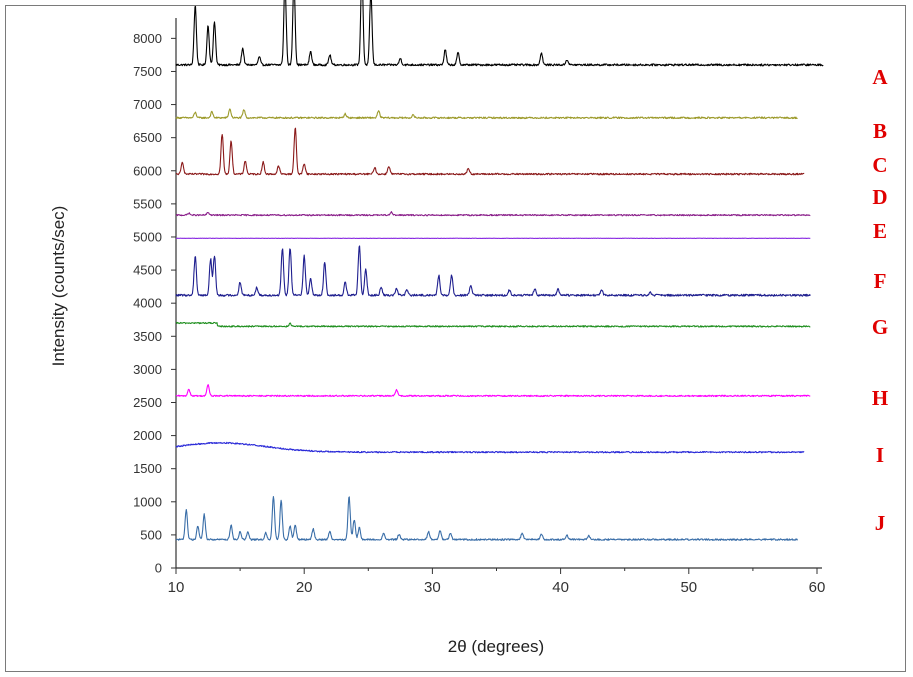 The width and height of the screenshot is (913, 677). Describe the element at coordinates (147, 236) in the screenshot. I see `y-tick-label: 5000` at that location.